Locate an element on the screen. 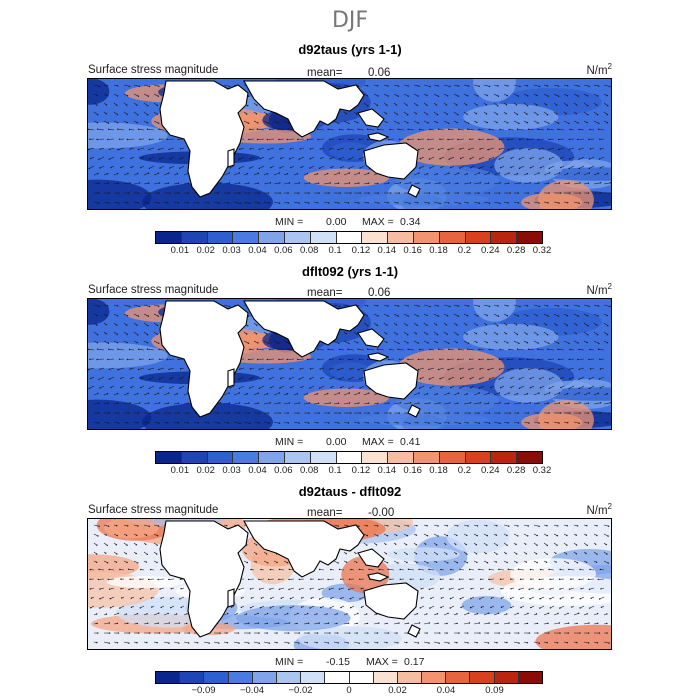  panel-1-map is located at coordinates (349, 144).